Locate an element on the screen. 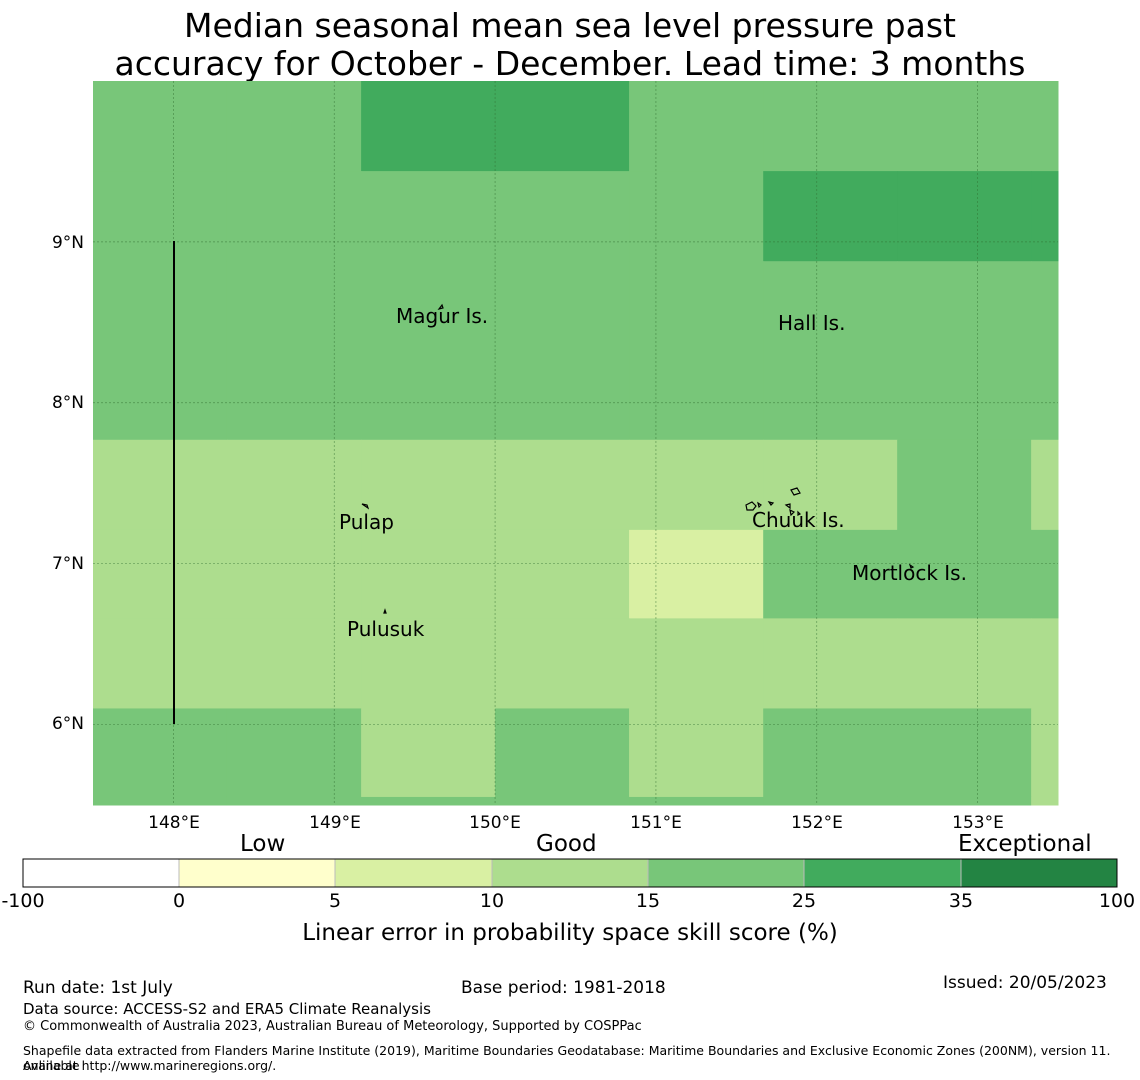 This screenshot has width=1140, height=1080. lat-tick-9: 9°N is located at coordinates (68, 243).